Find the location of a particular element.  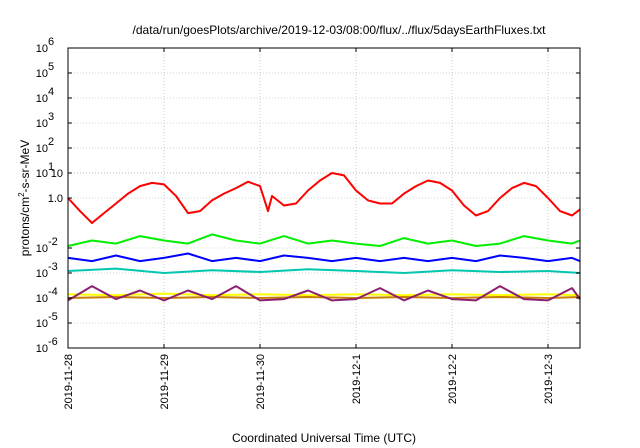

y-tick-exponent: -5 is located at coordinates (53, 317).